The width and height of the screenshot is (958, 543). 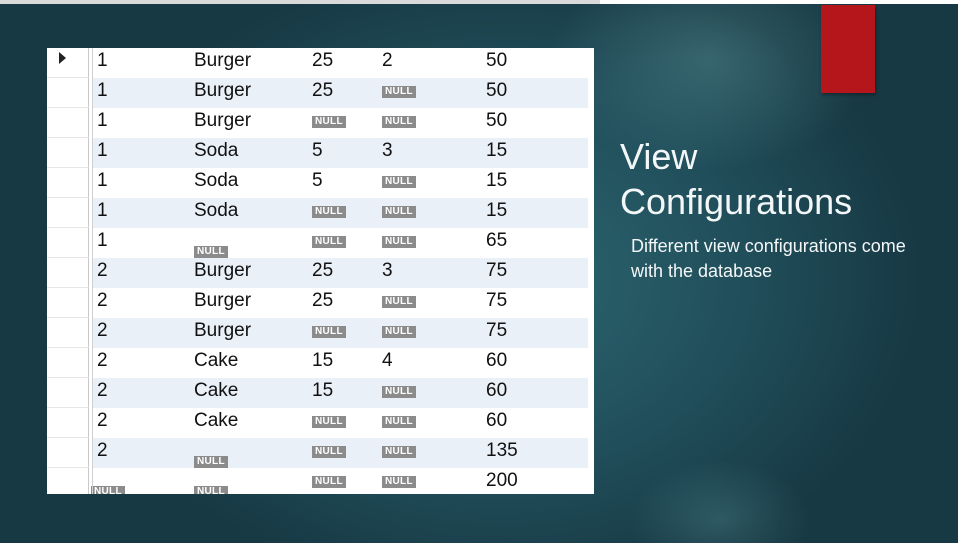 What do you see at coordinates (502, 480) in the screenshot?
I see `table-cell: 200` at bounding box center [502, 480].